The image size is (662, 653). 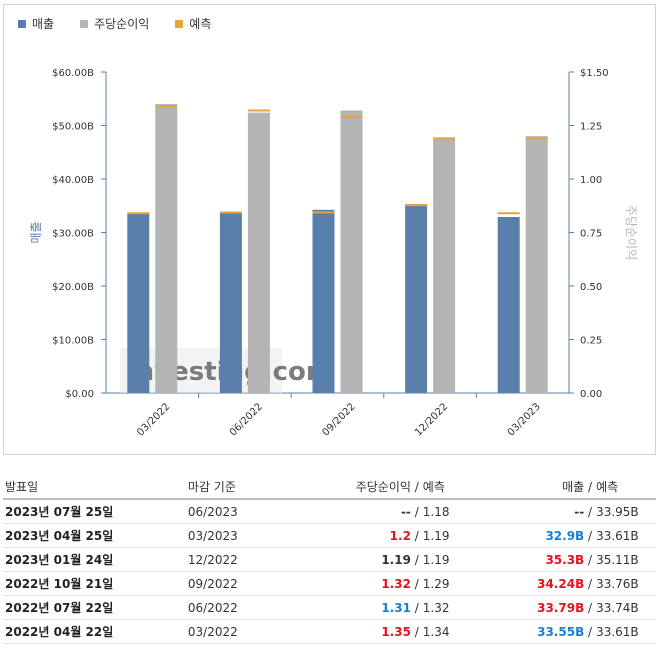 What do you see at coordinates (73, 127) in the screenshot?
I see `y-tick-label-left: $50.00B` at bounding box center [73, 127].